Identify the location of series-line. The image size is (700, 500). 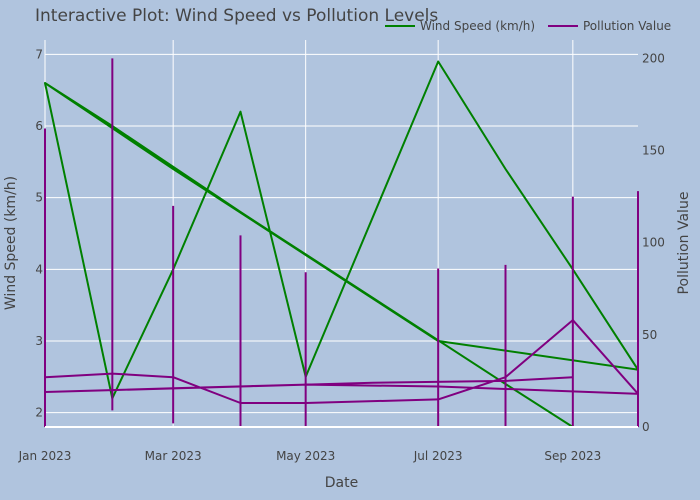
(341, 361).